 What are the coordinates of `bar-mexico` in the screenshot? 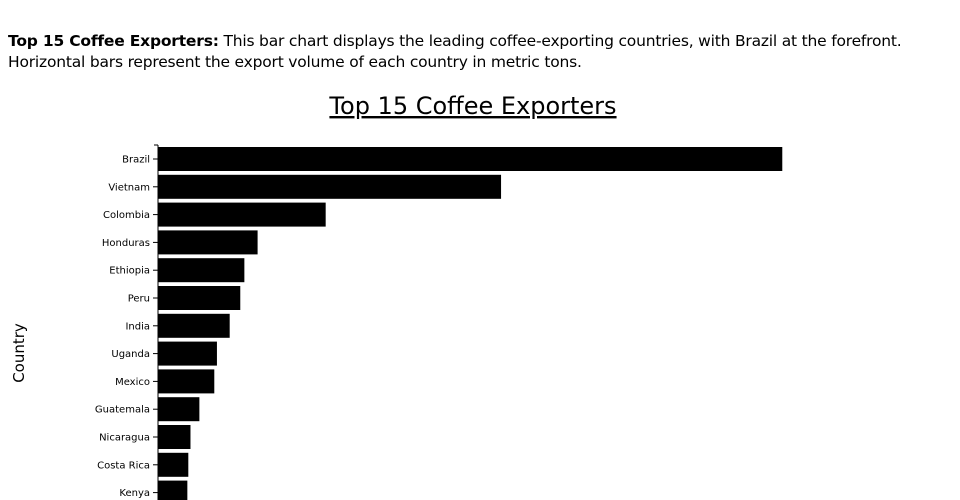 It's located at (186, 381).